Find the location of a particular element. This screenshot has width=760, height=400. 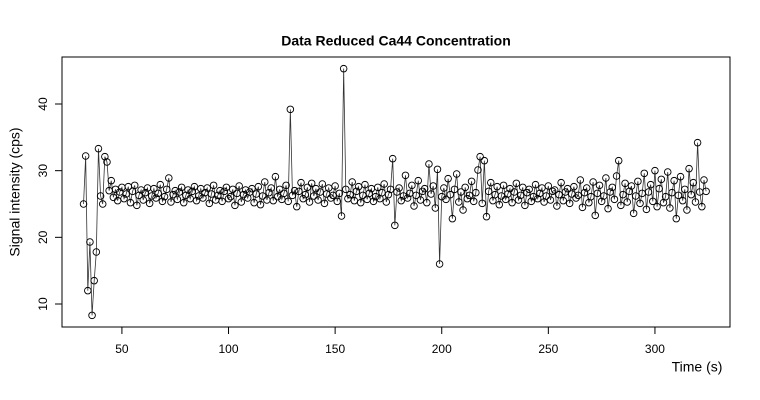

x-tick-label: 300 is located at coordinates (655, 349).